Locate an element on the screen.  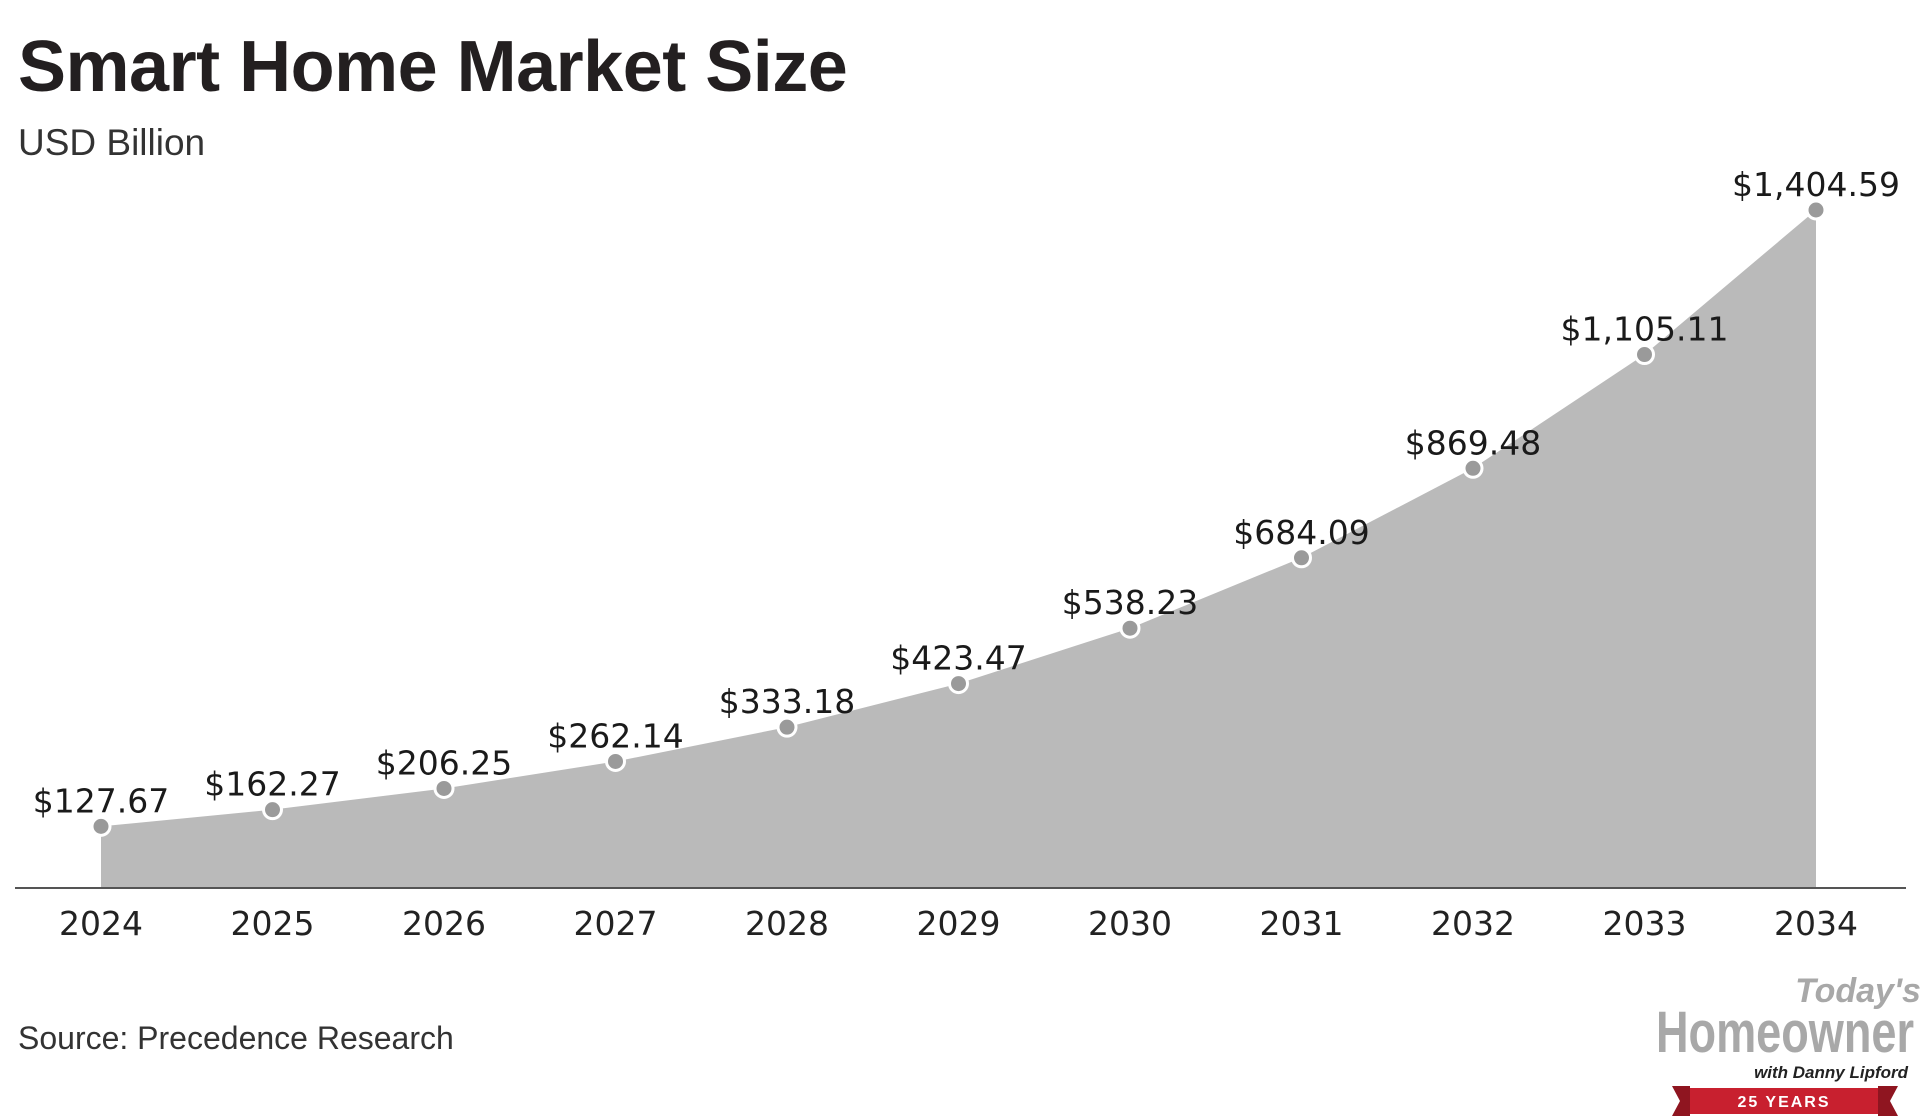
data-point-2032 is located at coordinates (1473, 468).